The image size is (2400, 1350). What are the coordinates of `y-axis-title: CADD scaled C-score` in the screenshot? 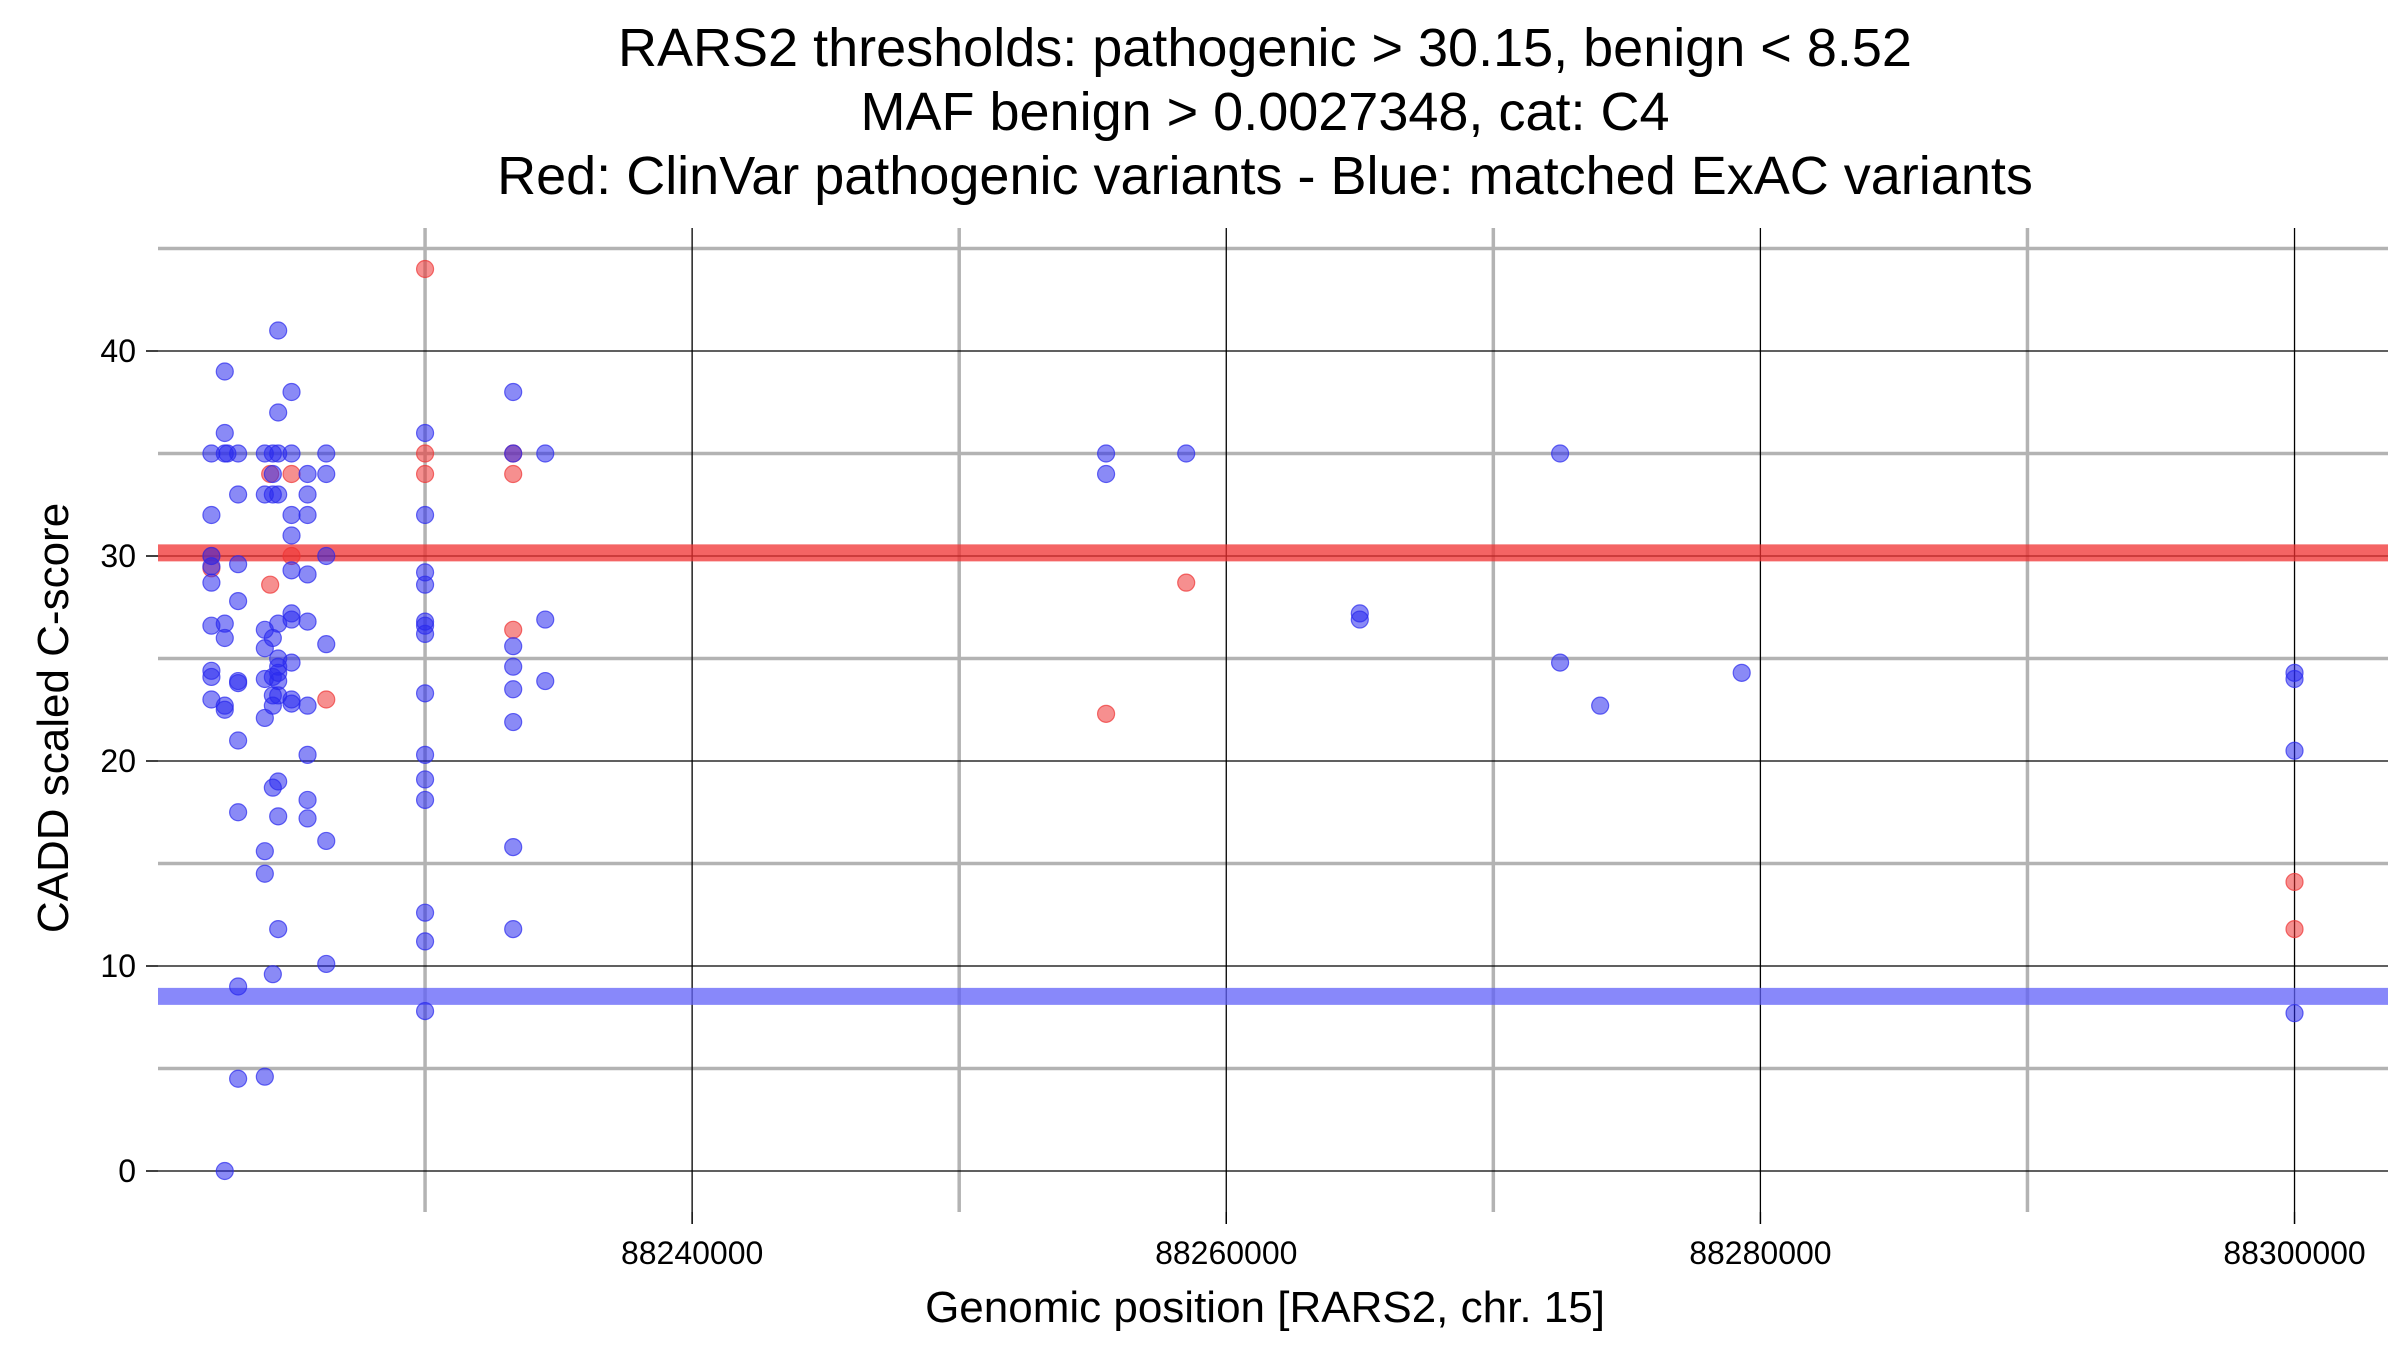 It's located at (53, 718).